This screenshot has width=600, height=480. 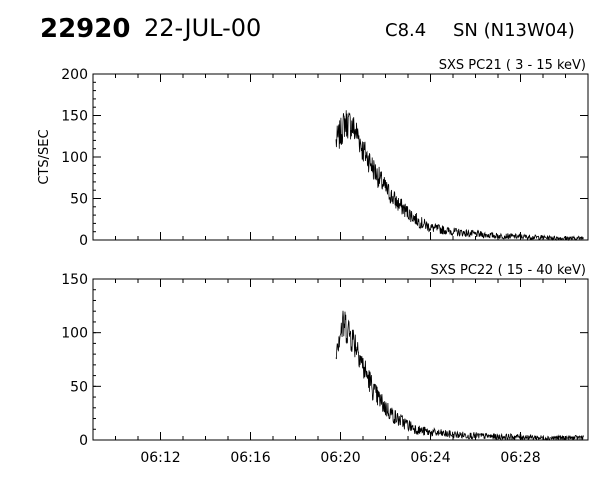 I want to click on x-tick-label: 06:12, so click(x=160, y=458).